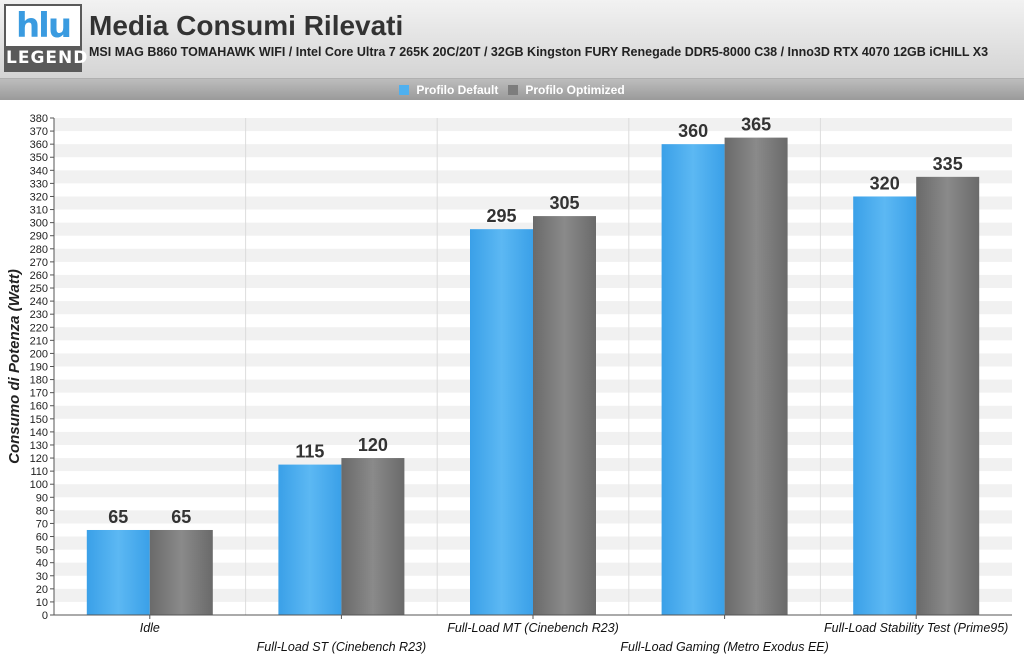 This screenshot has width=1024, height=660. What do you see at coordinates (39, 433) in the screenshot?
I see `y-tick-label: 140` at bounding box center [39, 433].